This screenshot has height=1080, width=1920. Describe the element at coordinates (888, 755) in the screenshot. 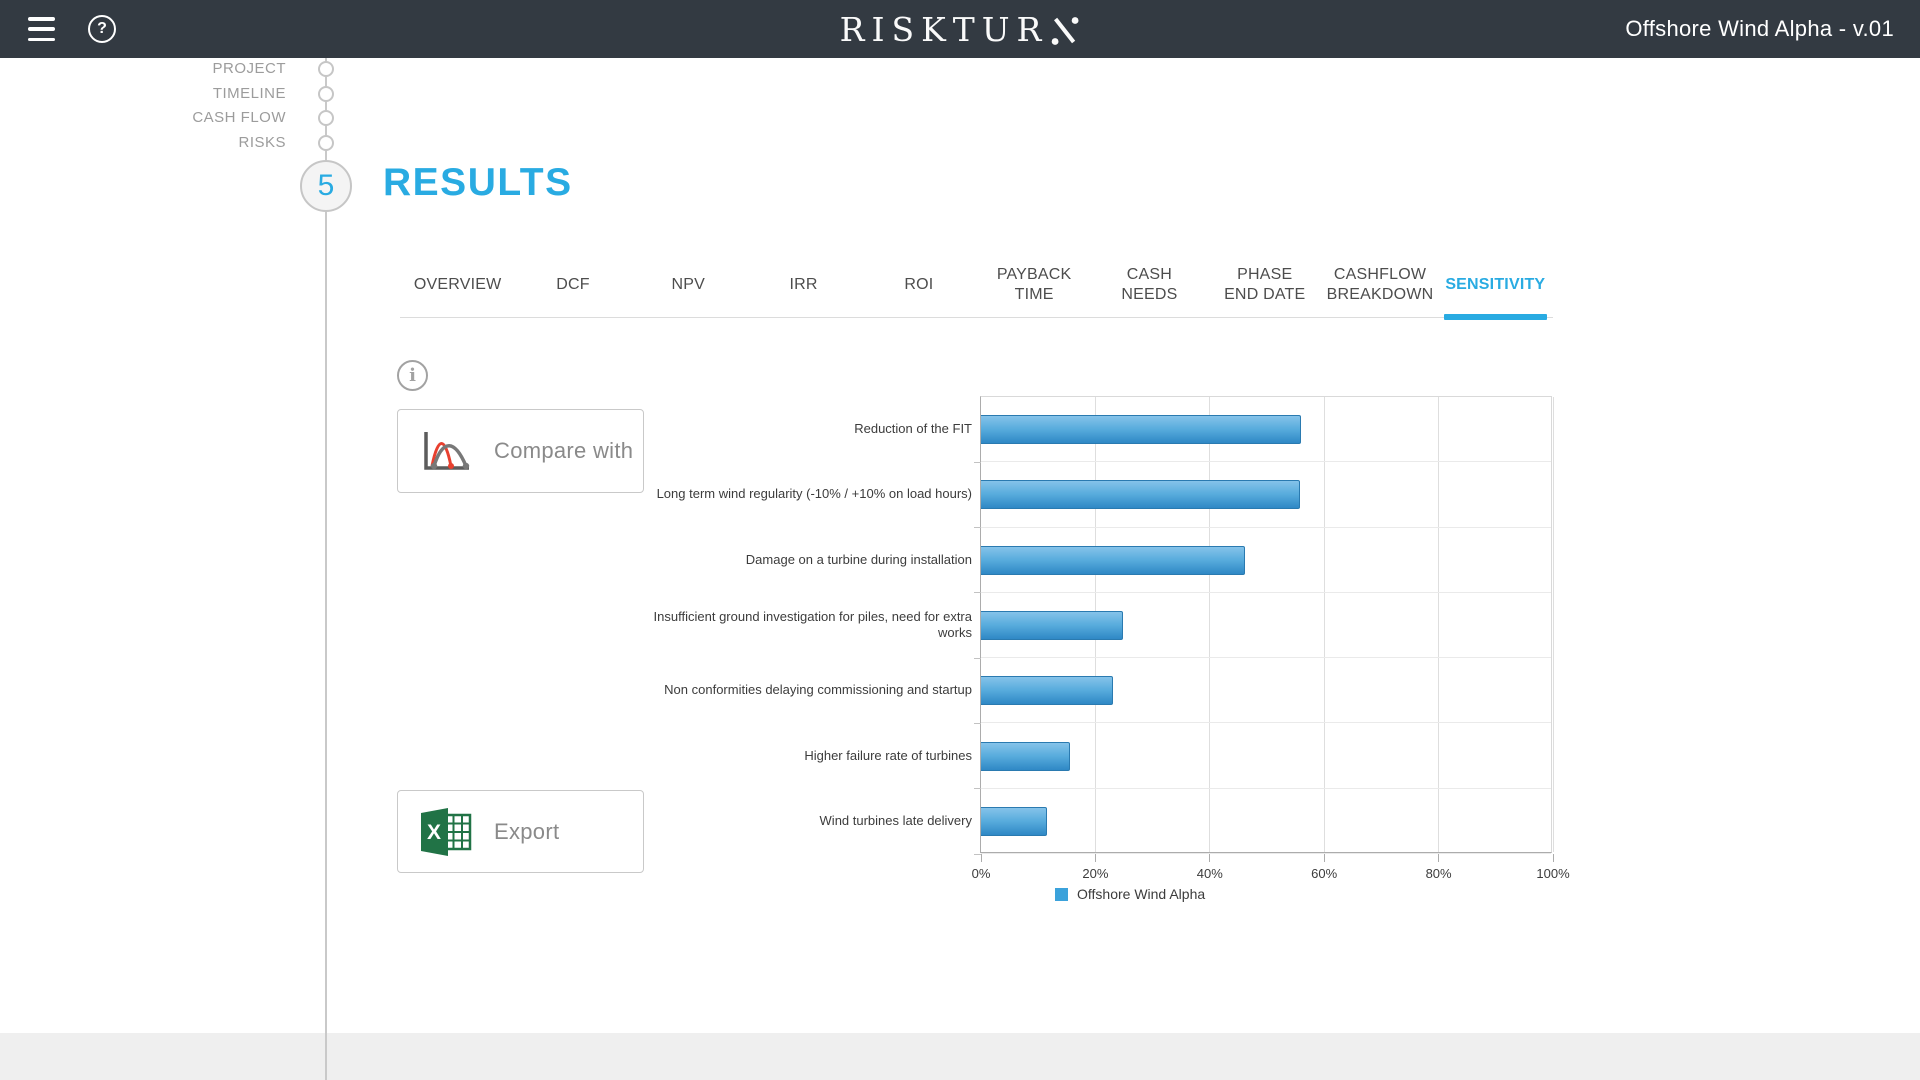

I see `category-label: Higher failure rate of turbines` at that location.